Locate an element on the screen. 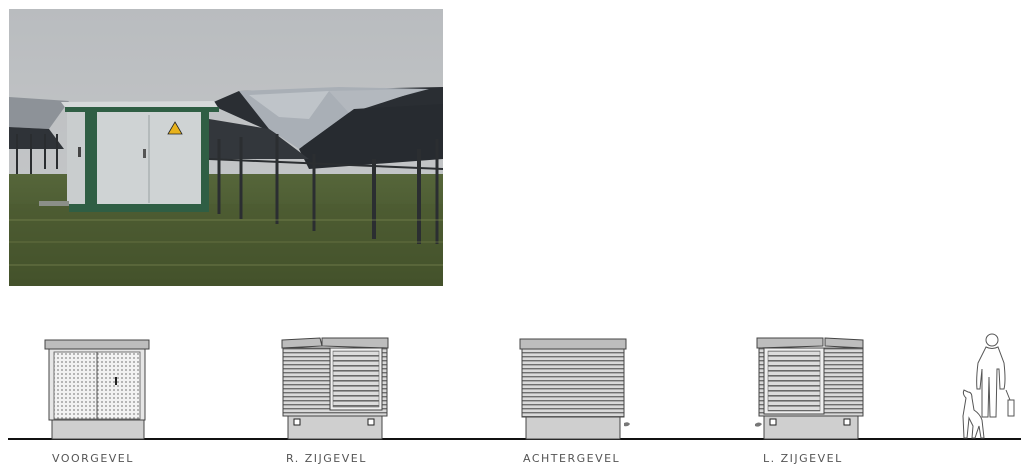 This screenshot has width=1021, height=468. solar-panel-row-right is located at coordinates (325, 165).